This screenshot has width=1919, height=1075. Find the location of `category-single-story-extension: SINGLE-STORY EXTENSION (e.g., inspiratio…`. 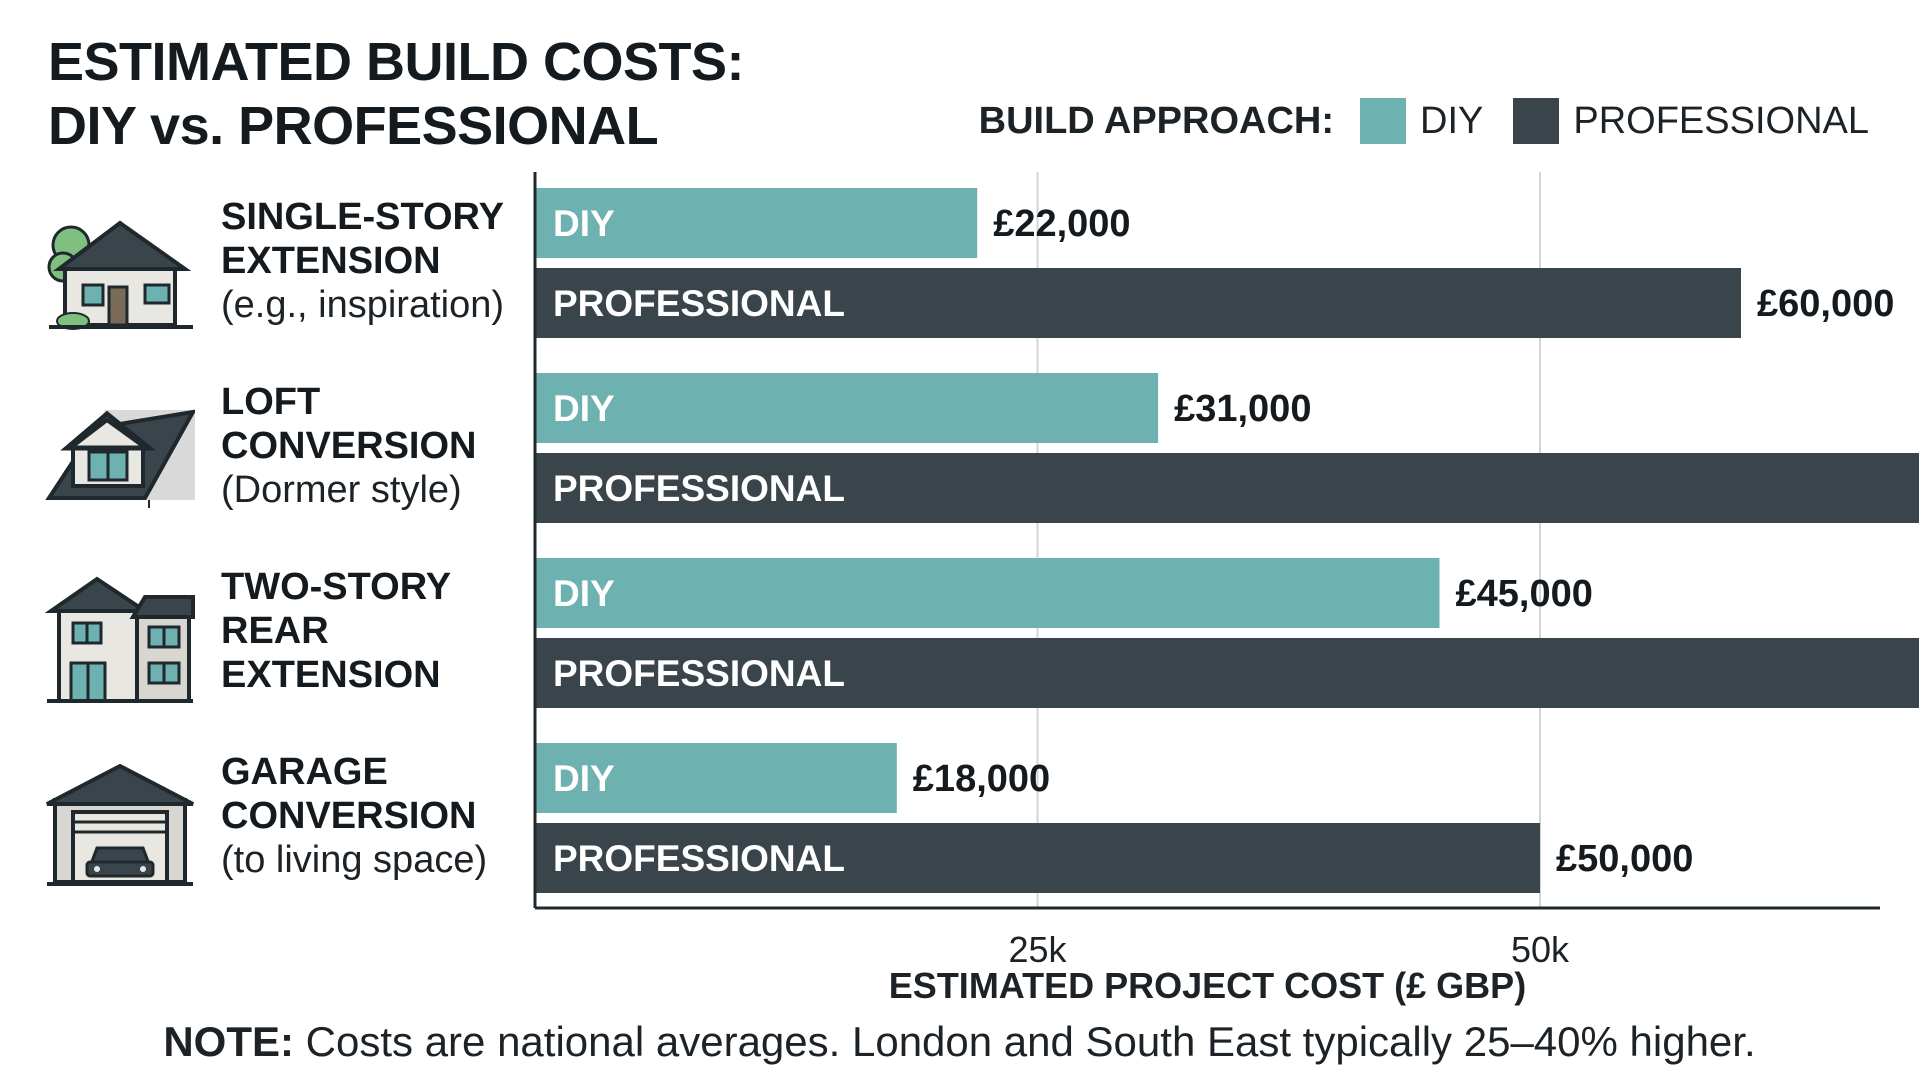

category-single-story-extension: SINGLE-STORY EXTENSION (e.g., inspiratio… is located at coordinates (280, 270).